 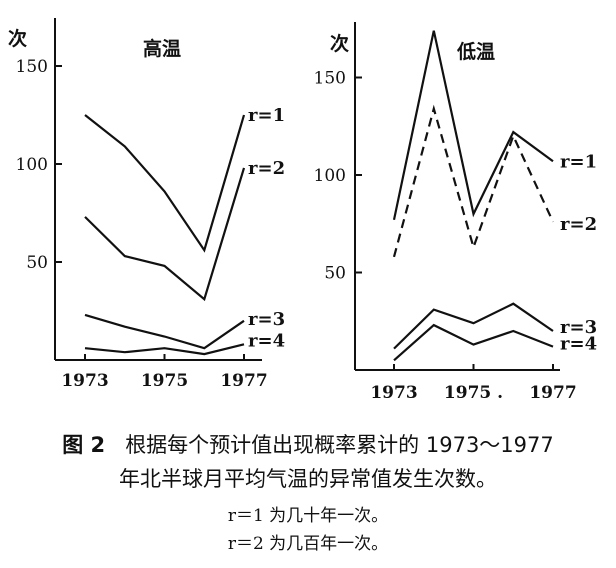 What do you see at coordinates (308, 544) in the screenshot?
I see `caption-note-2: r＝2 为几百年一次。` at bounding box center [308, 544].